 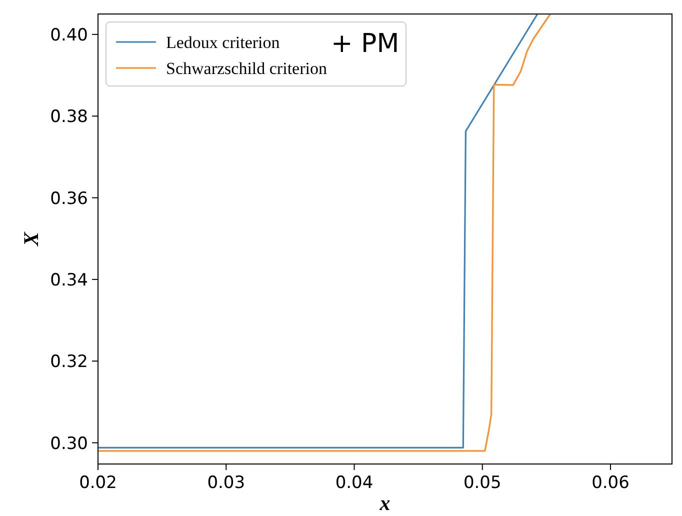 What do you see at coordinates (69, 444) in the screenshot?
I see `y-tick-label: 0.30` at bounding box center [69, 444].